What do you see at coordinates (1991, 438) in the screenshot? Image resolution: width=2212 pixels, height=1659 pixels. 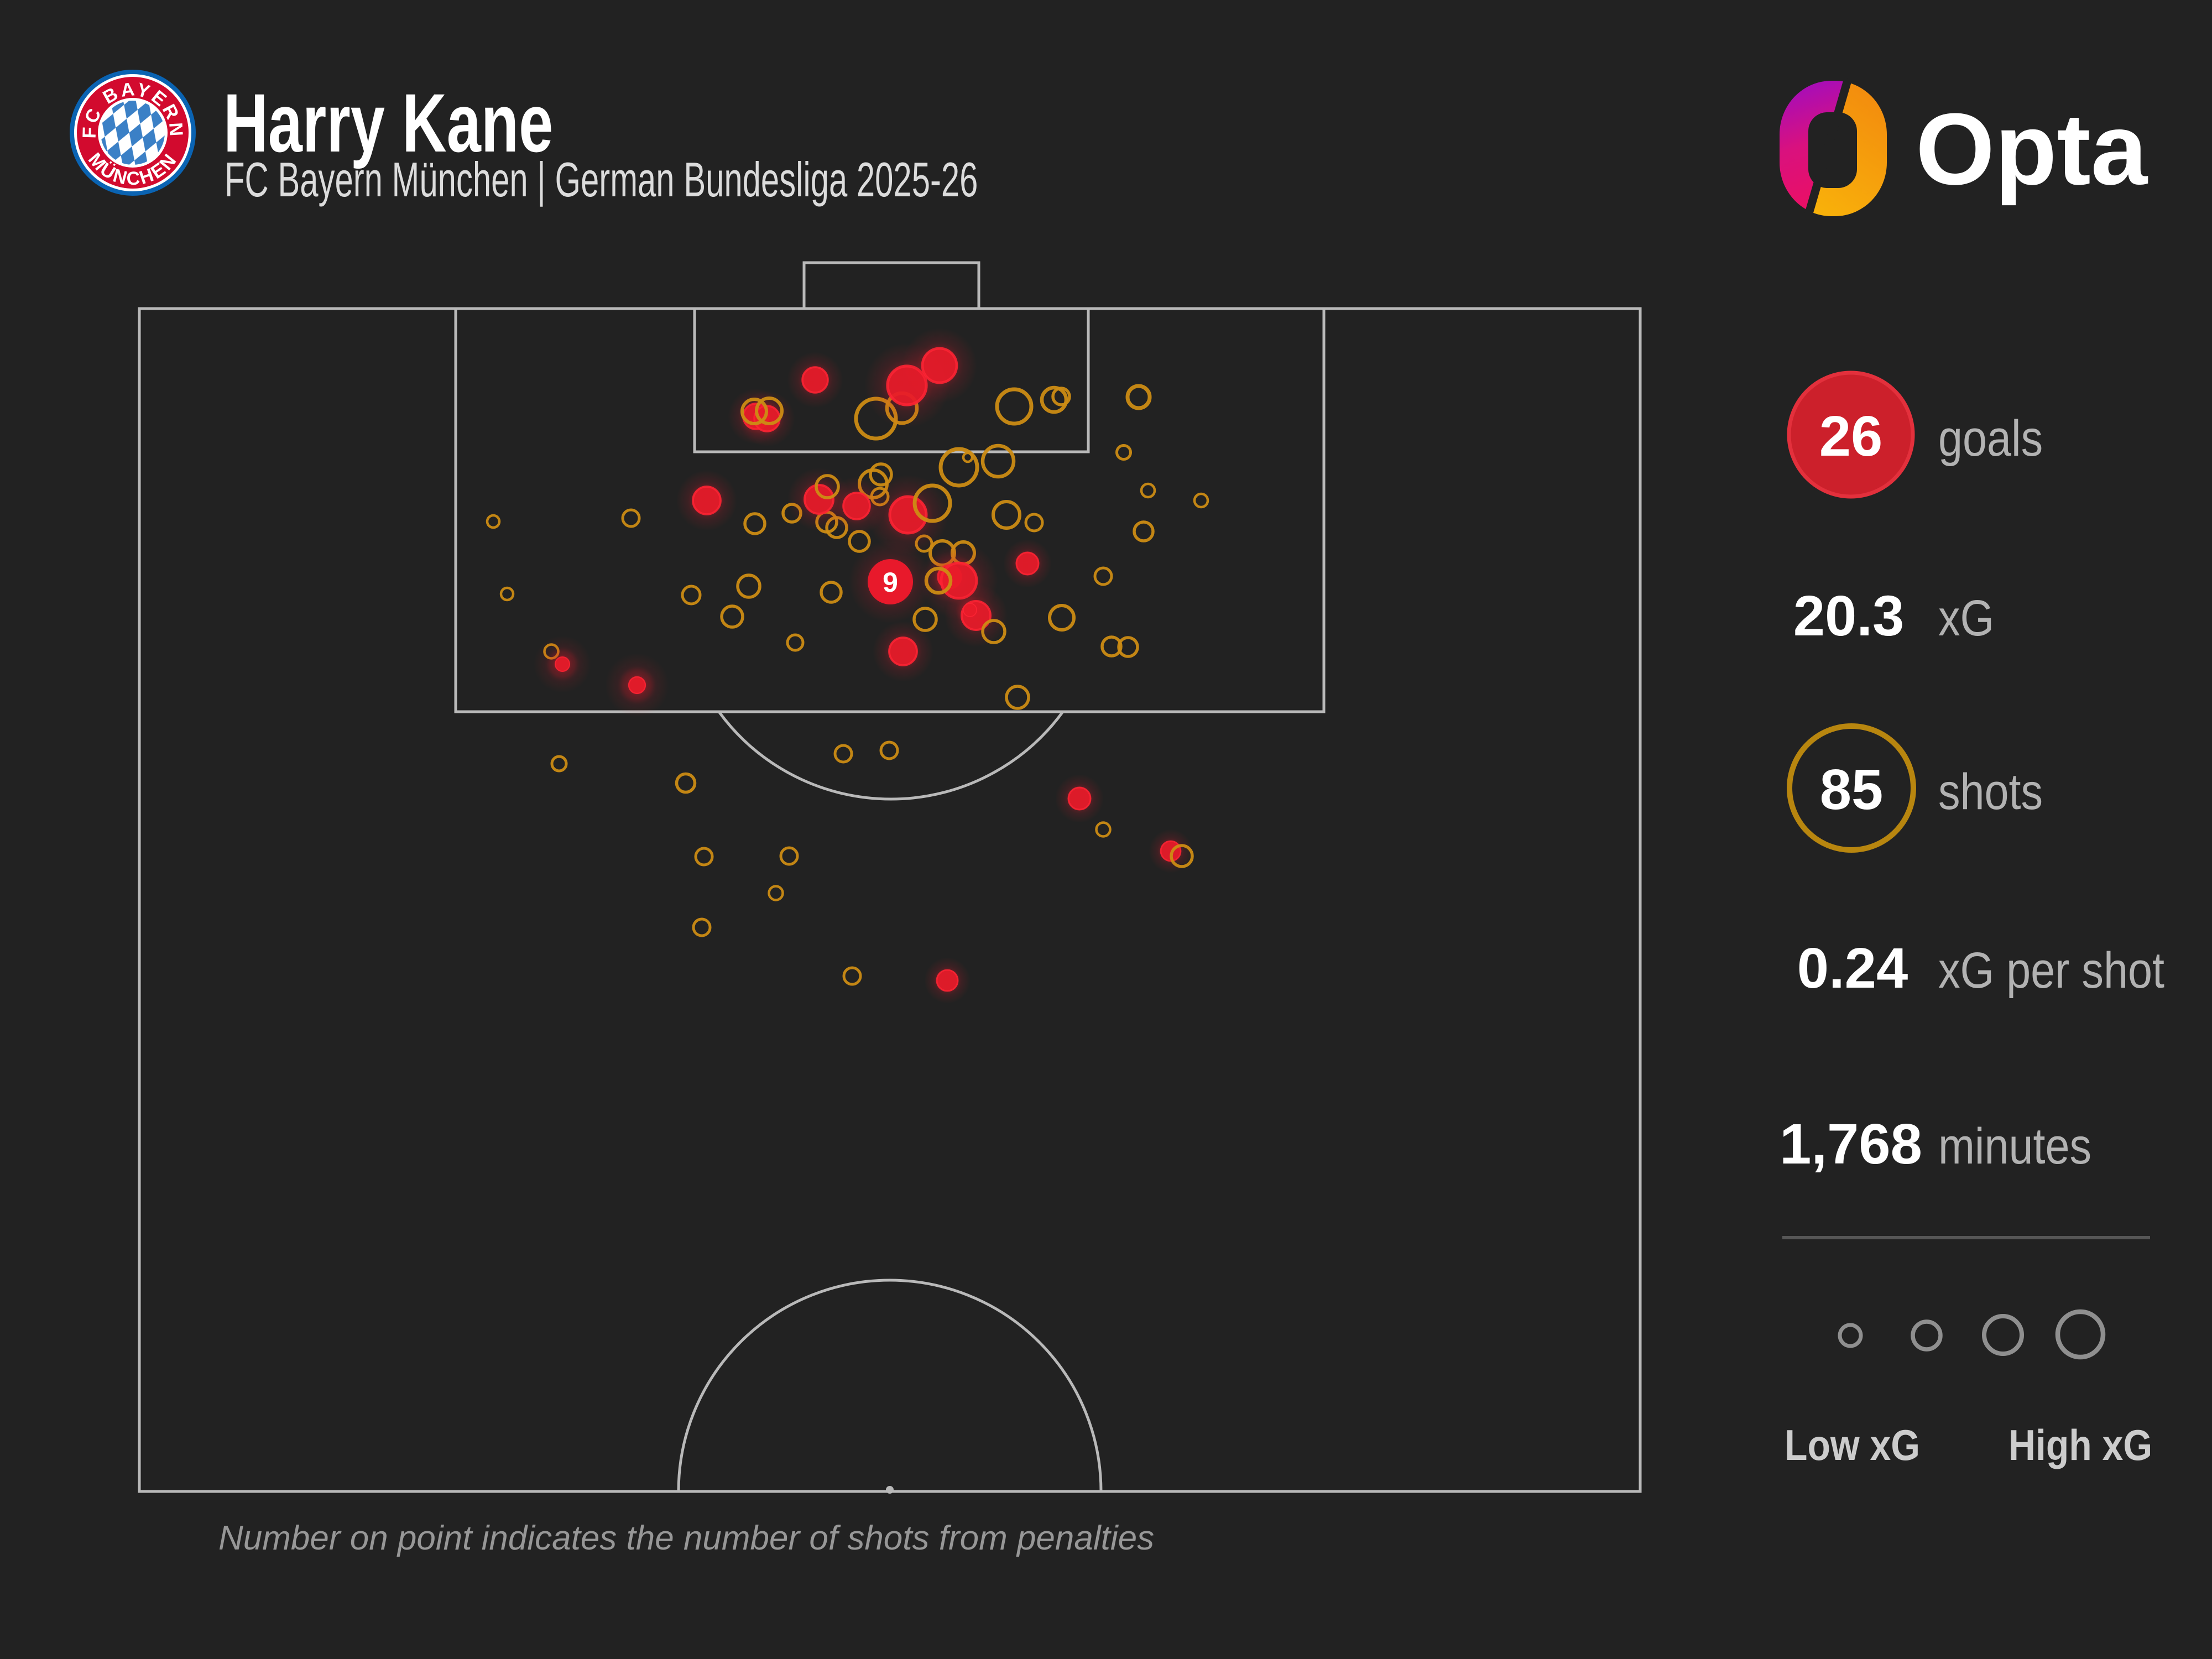 I see `svg-text: goals` at bounding box center [1991, 438].